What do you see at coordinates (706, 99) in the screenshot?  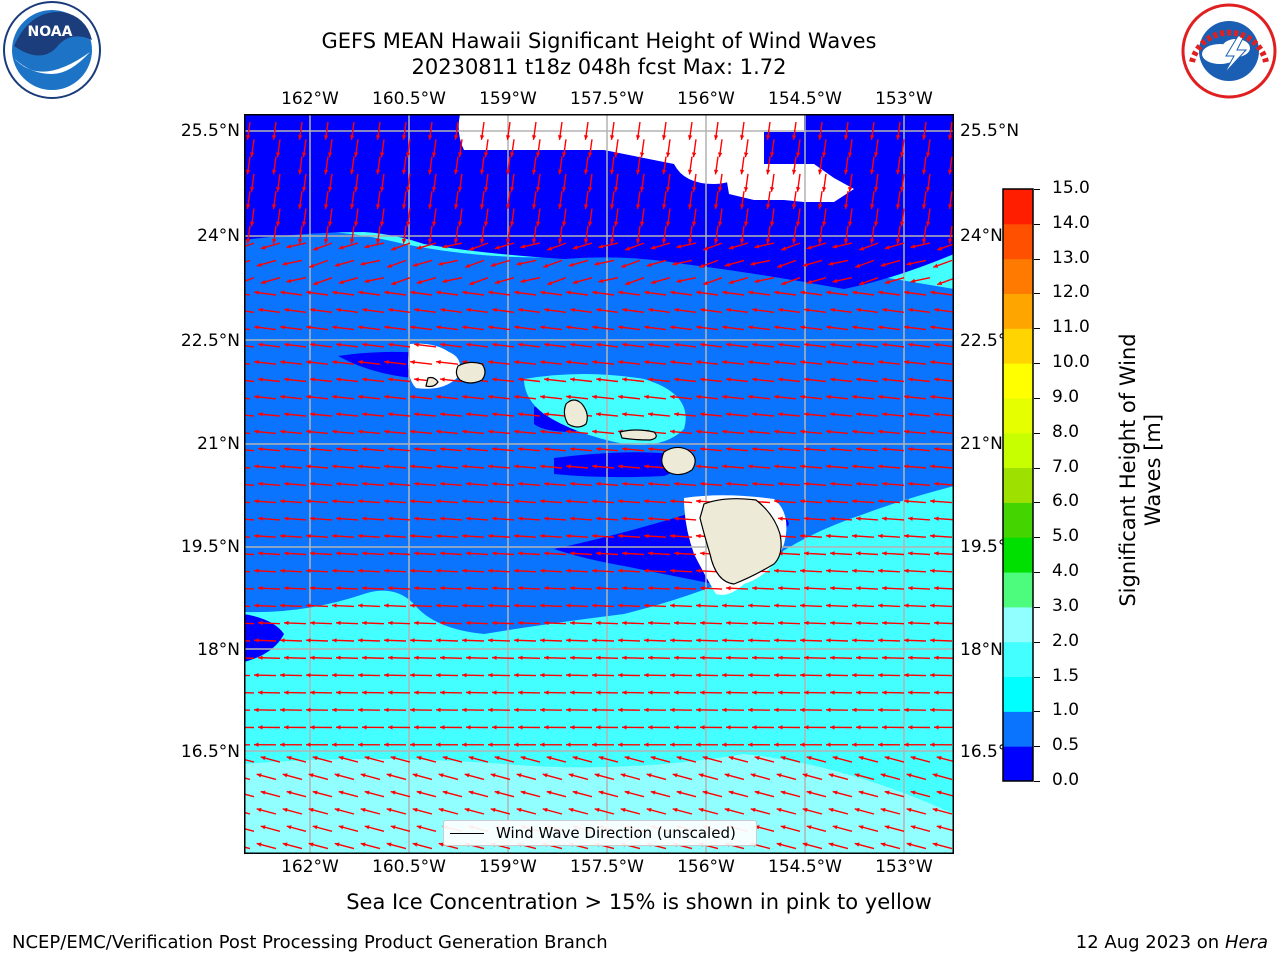 I see `lon-label-top: 156°W` at bounding box center [706, 99].